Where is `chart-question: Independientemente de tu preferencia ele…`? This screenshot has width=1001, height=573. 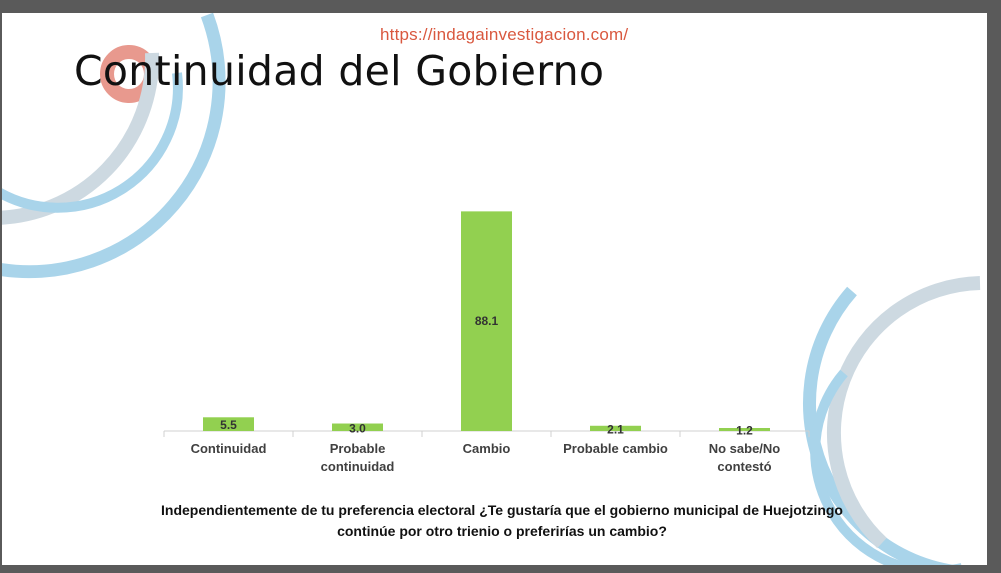 chart-question: Independientemente de tu preferencia ele… is located at coordinates (502, 520).